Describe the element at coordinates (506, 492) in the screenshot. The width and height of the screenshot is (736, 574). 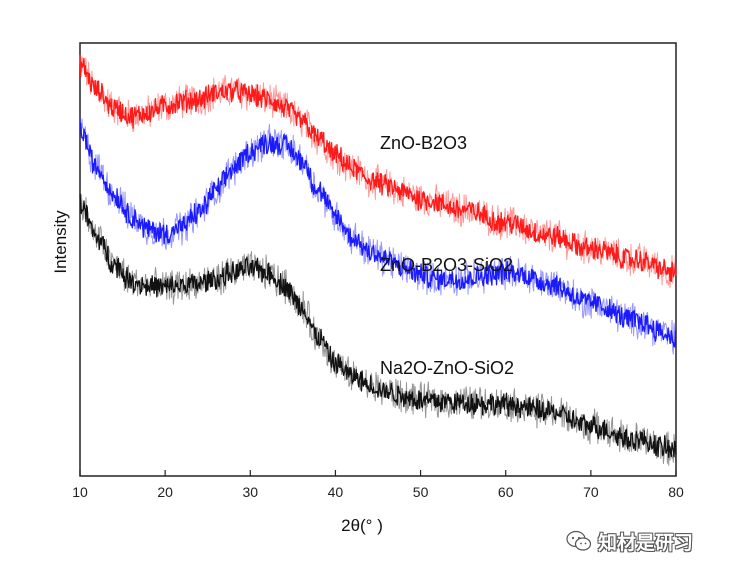
I see `x-tick-label-60: 60` at that location.